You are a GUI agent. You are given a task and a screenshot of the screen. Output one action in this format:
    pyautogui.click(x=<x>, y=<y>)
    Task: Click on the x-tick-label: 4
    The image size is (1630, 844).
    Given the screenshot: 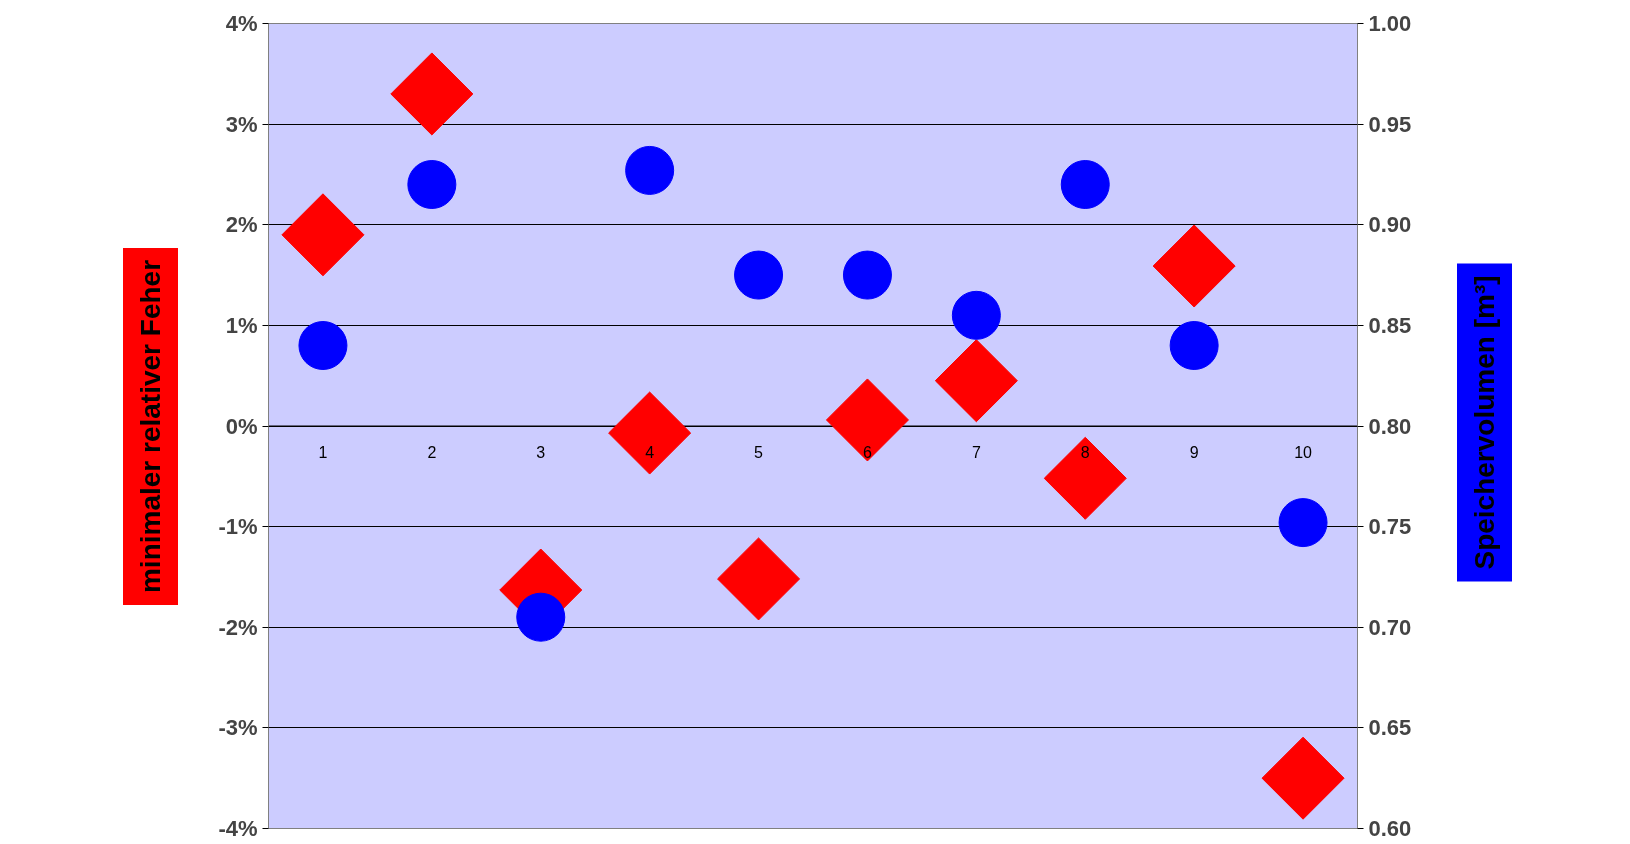 What is the action you would take?
    pyautogui.click(x=650, y=452)
    